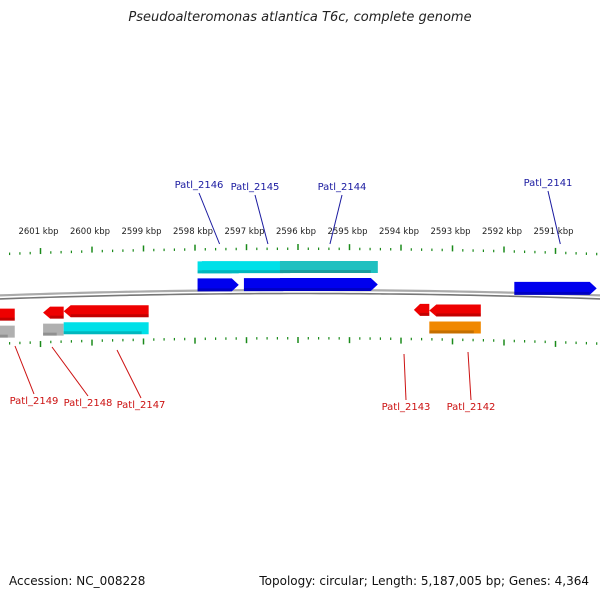 This screenshot has height=605, width=600. I want to click on ruler-label: 2596 kbp, so click(296, 232).